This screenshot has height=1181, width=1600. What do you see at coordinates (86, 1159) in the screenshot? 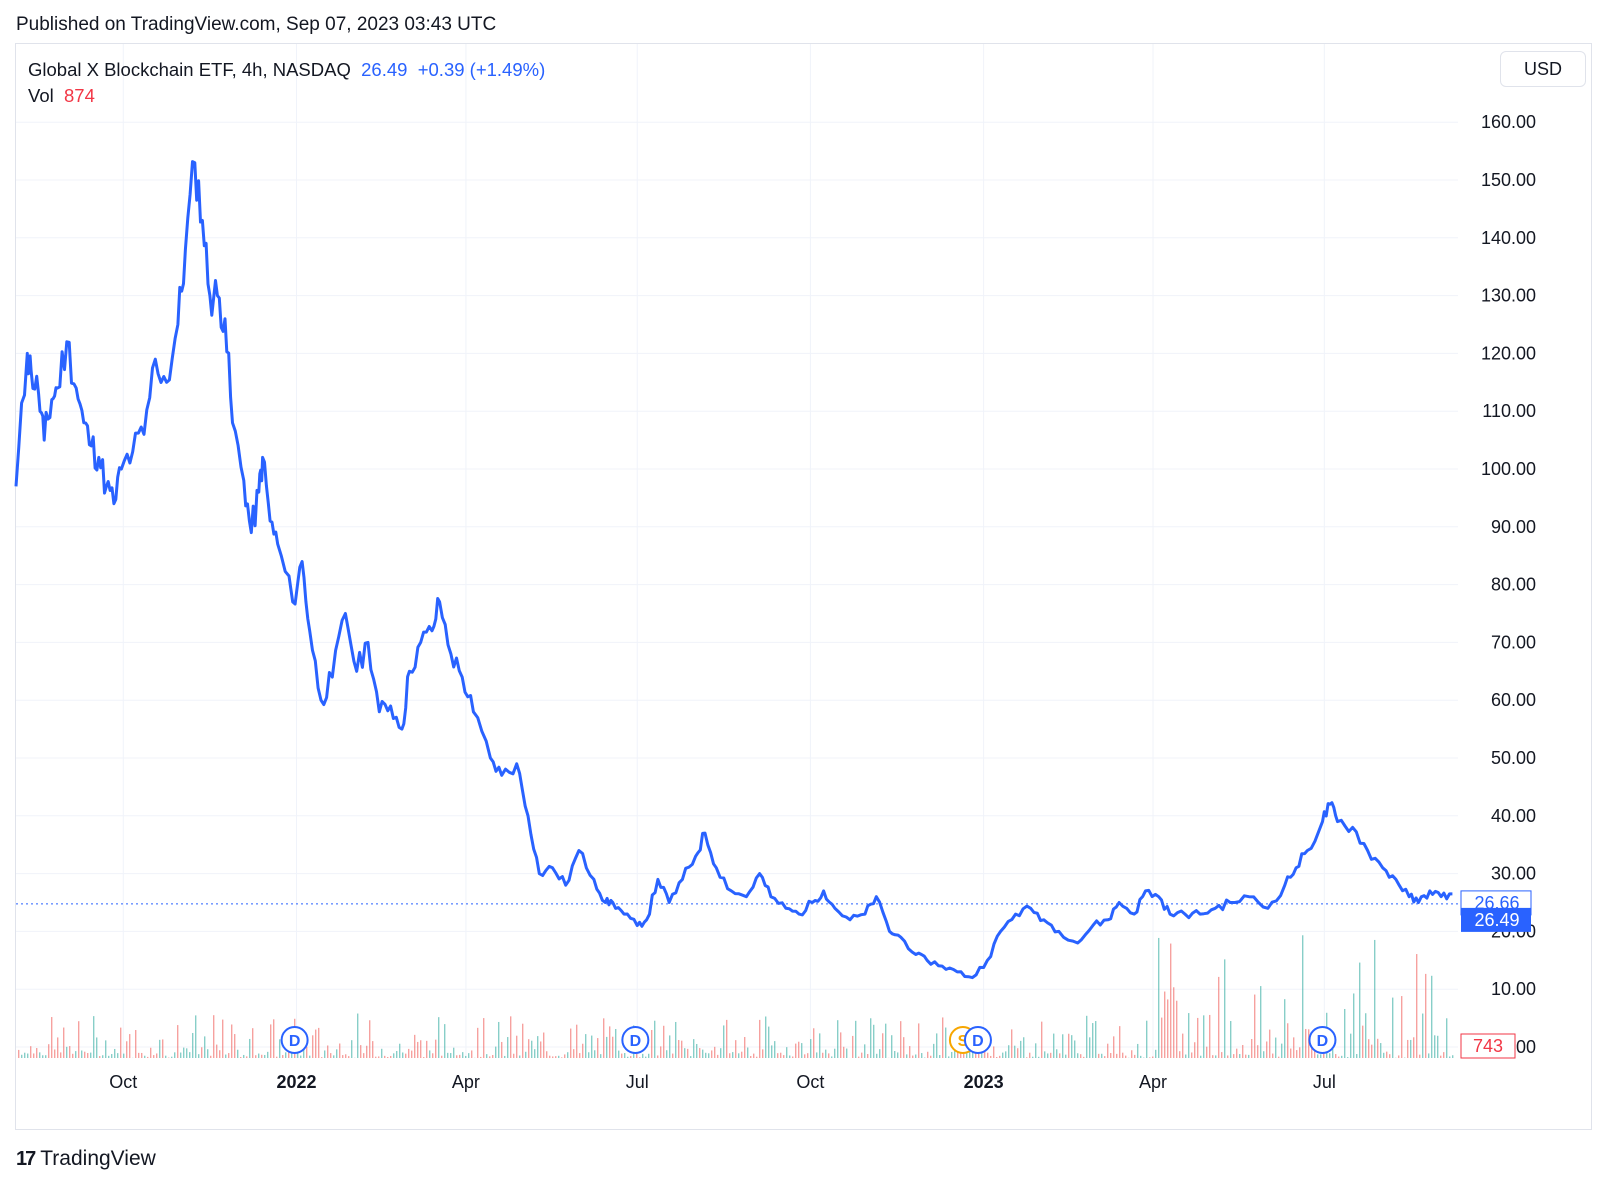
I see `tradingview-brand: 17 TradingView` at bounding box center [86, 1159].